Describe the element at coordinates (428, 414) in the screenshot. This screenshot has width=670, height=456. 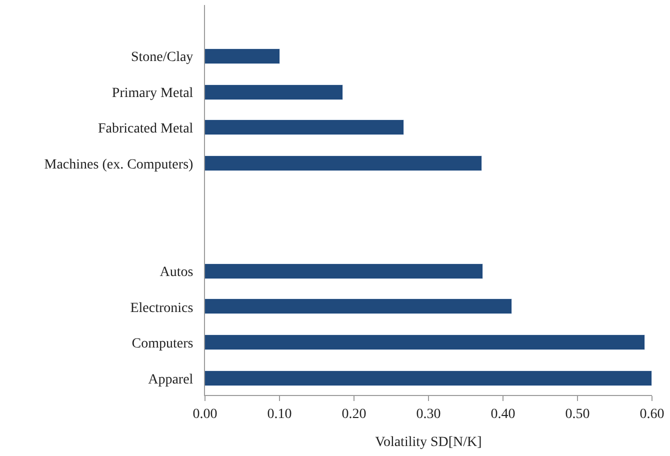
I see `x-tick-label: 0.30` at that location.